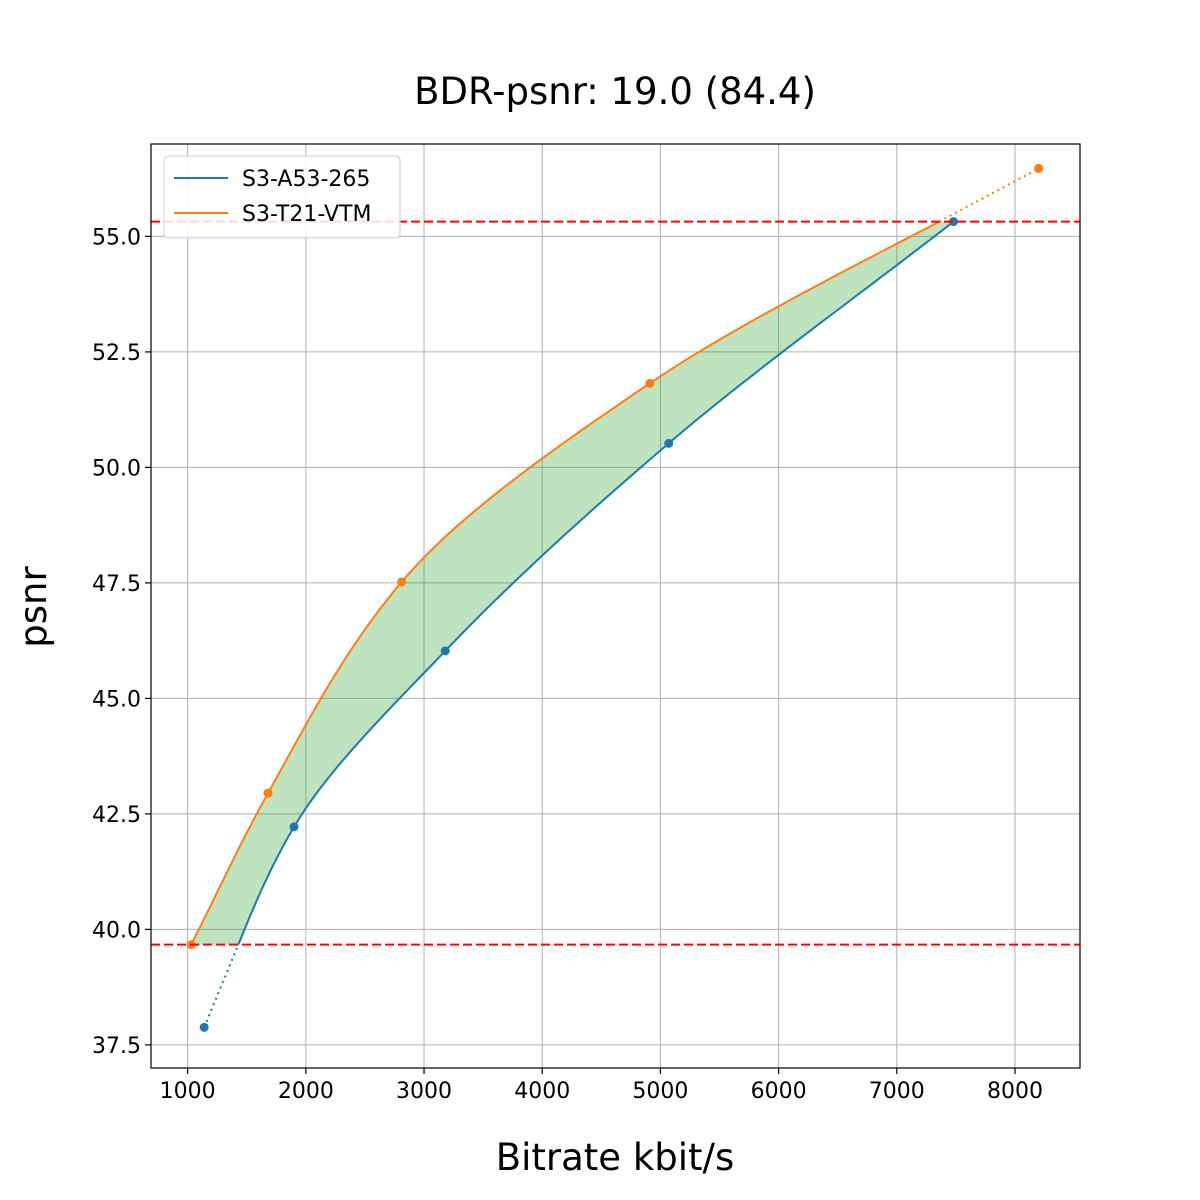 Image resolution: width=1200 pixels, height=1200 pixels. What do you see at coordinates (116, 237) in the screenshot?
I see `y-tick-label: 55.0` at bounding box center [116, 237].